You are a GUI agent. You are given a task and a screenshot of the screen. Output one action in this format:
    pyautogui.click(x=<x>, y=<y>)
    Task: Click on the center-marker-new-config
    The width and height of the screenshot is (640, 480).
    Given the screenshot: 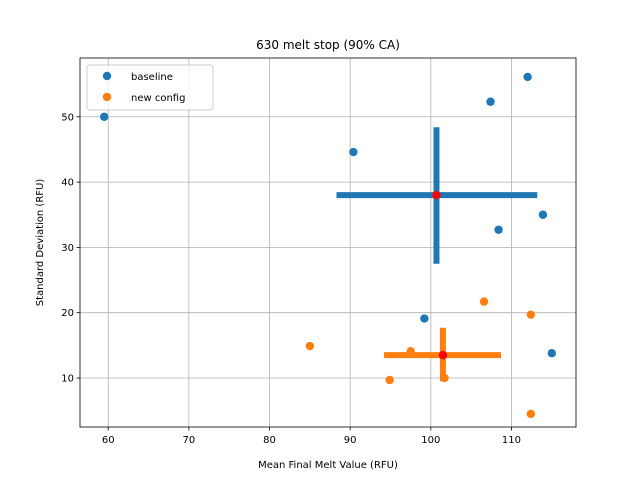 What is the action you would take?
    pyautogui.click(x=443, y=355)
    